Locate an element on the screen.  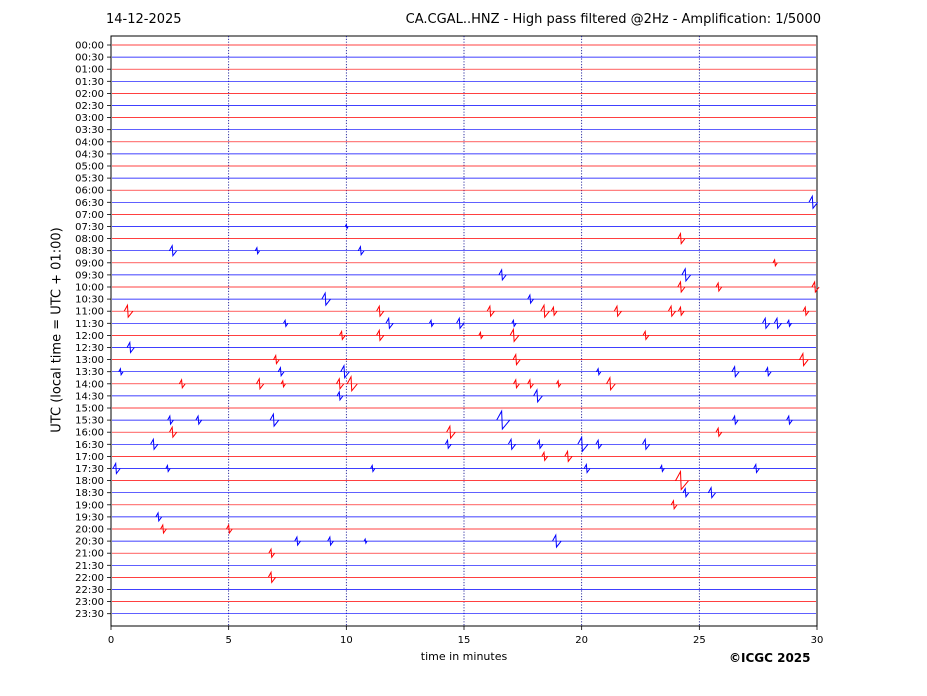
y-tick-label: 06:00 is located at coordinates (89, 191).